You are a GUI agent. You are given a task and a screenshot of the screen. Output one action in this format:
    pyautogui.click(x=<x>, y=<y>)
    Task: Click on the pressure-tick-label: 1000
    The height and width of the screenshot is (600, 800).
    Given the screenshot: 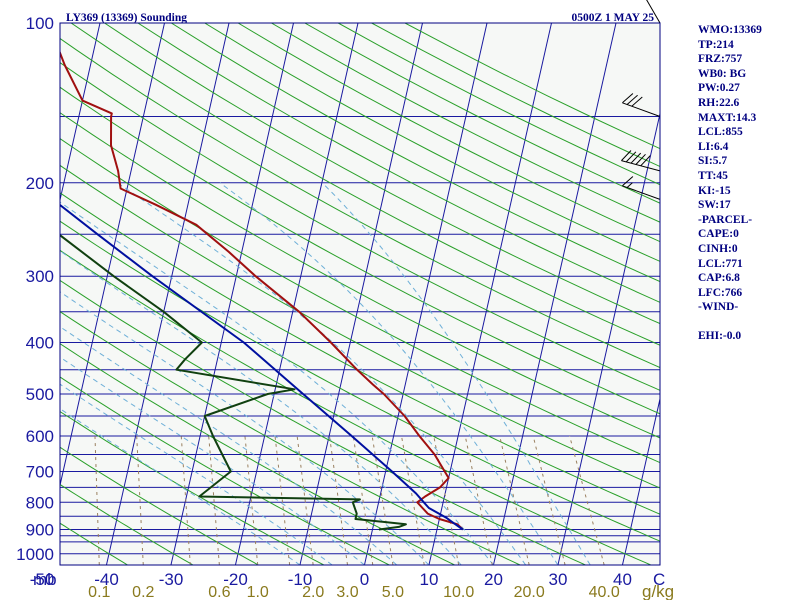 What is the action you would take?
    pyautogui.click(x=35, y=554)
    